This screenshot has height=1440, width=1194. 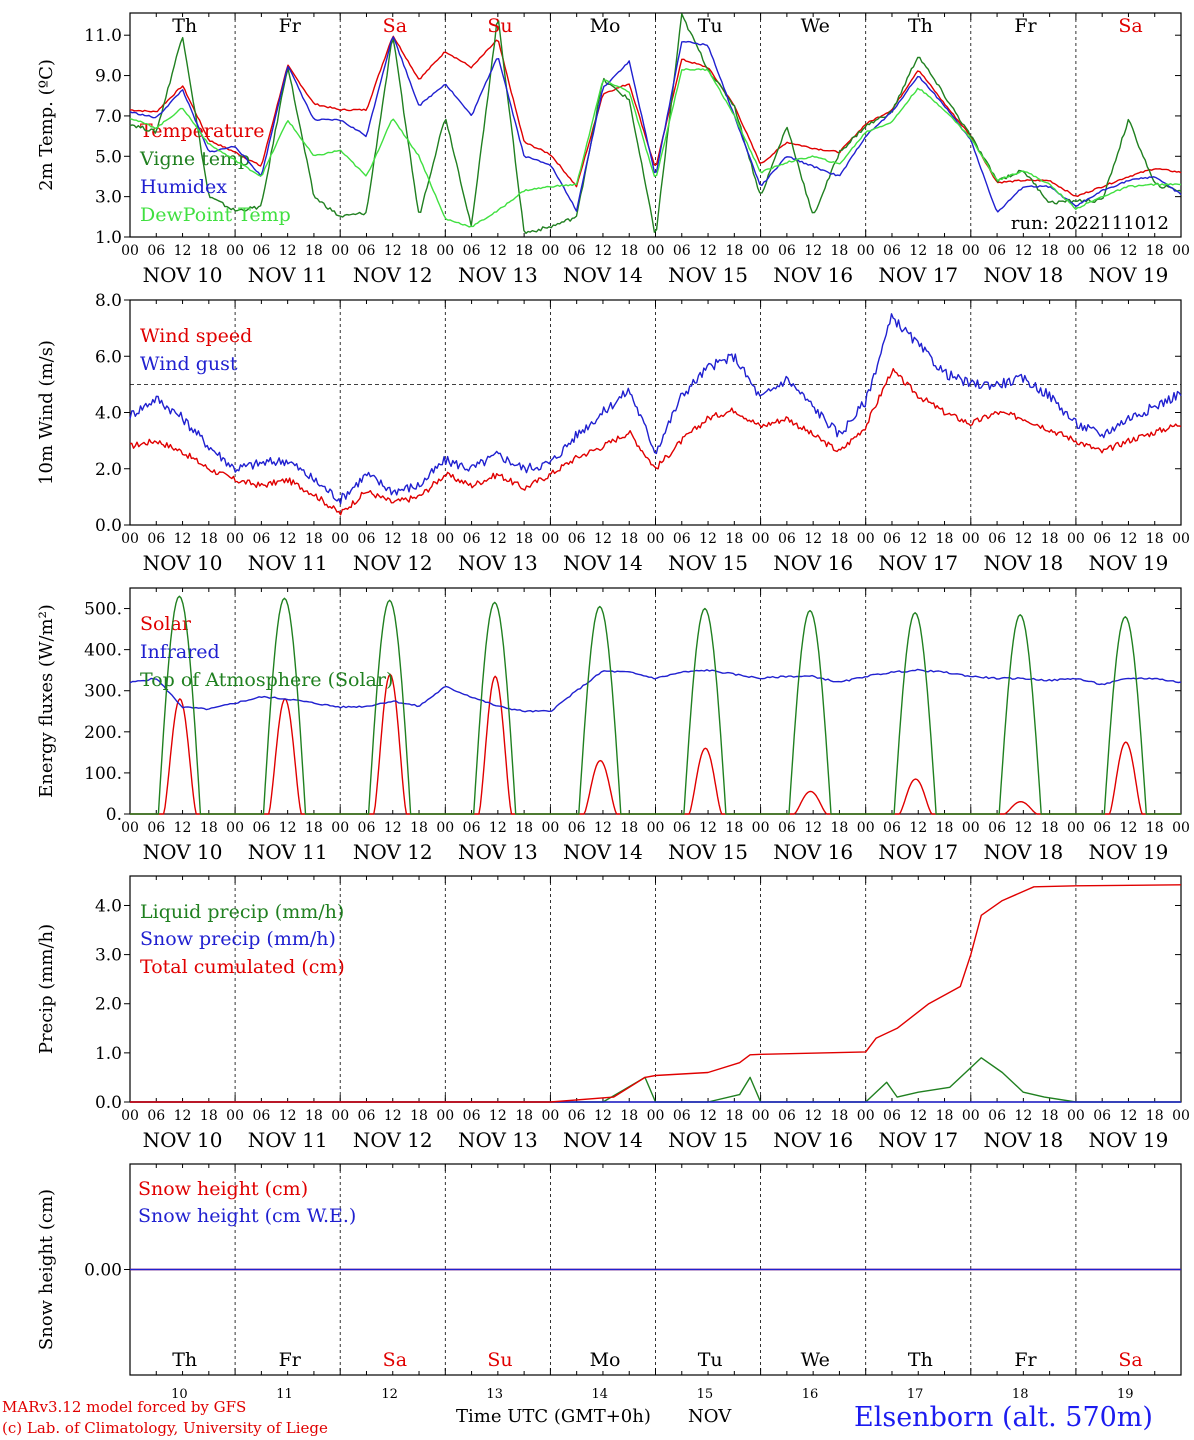 I want to click on weekday-label: Su, so click(x=499, y=1360).